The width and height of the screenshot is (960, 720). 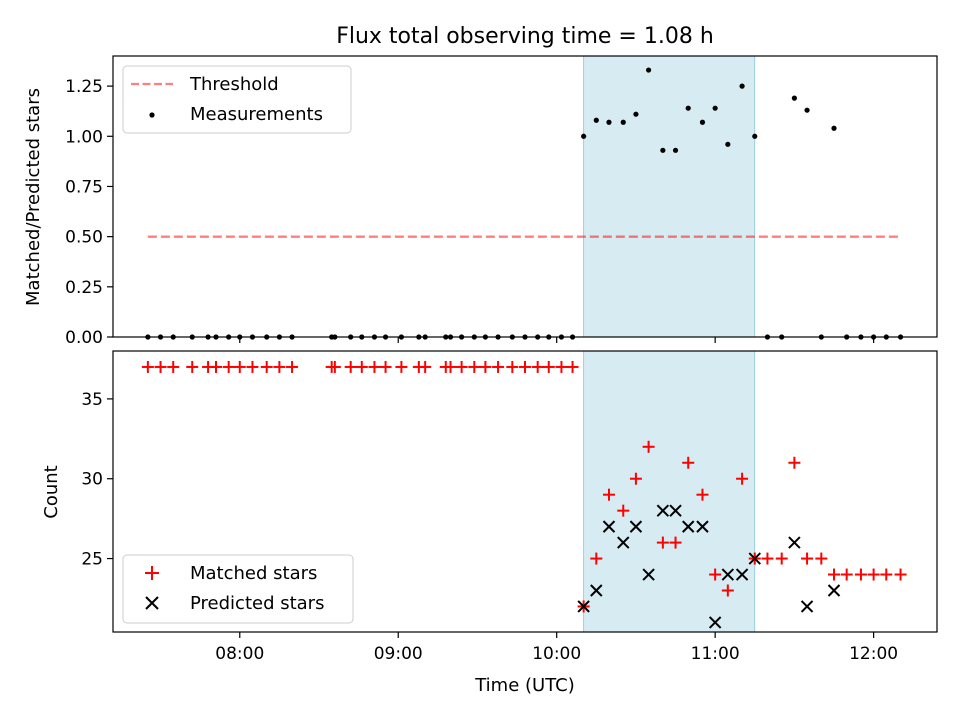 What do you see at coordinates (51, 491) in the screenshot?
I see `bottom-y-axis-label: Count` at bounding box center [51, 491].